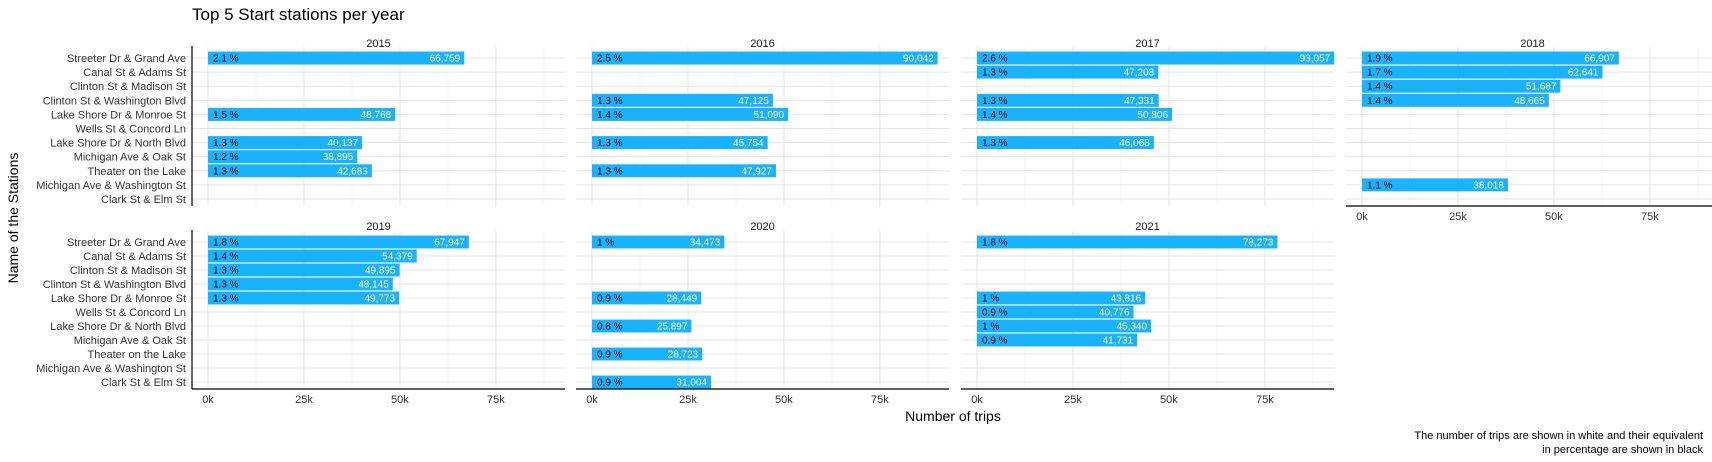  I want to click on bar-2016-lake-shore-dr-north-blvd: 1.3 % 45,754, so click(680, 142).